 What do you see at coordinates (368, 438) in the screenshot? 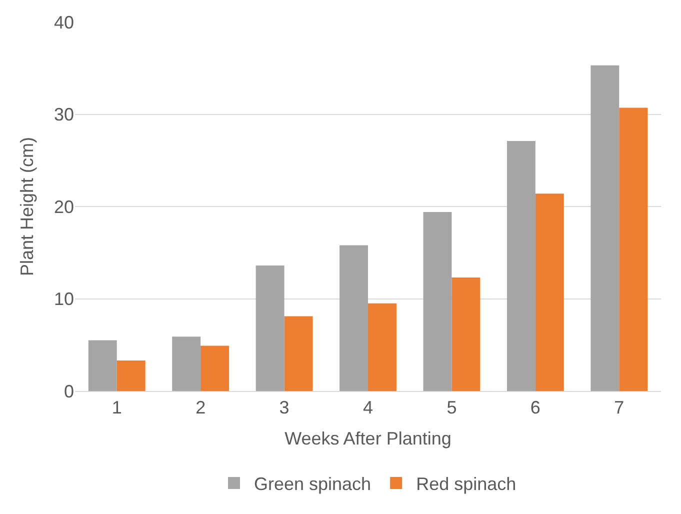
I see `x-axis-title: Weeks After Planting` at bounding box center [368, 438].